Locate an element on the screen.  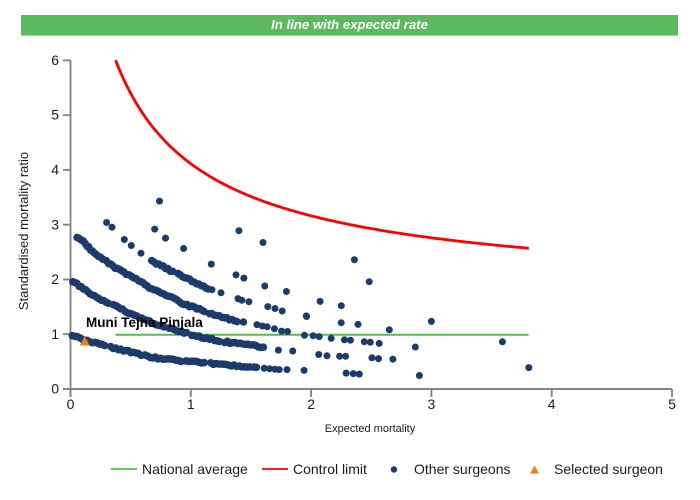
svg-text: Selected surgeon is located at coordinates (608, 469).